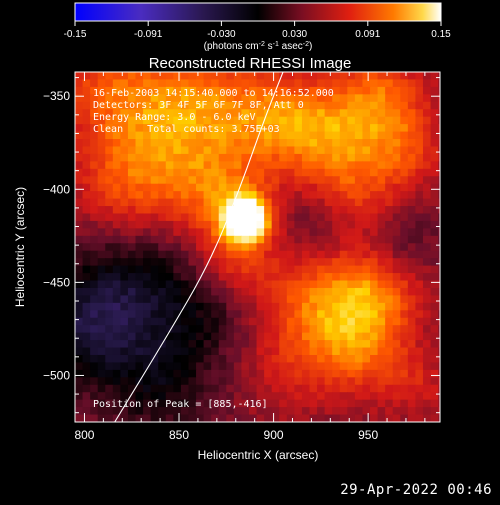 Image resolution: width=500 pixels, height=505 pixels. Describe the element at coordinates (258, 12) in the screenshot. I see `colorbar` at that location.